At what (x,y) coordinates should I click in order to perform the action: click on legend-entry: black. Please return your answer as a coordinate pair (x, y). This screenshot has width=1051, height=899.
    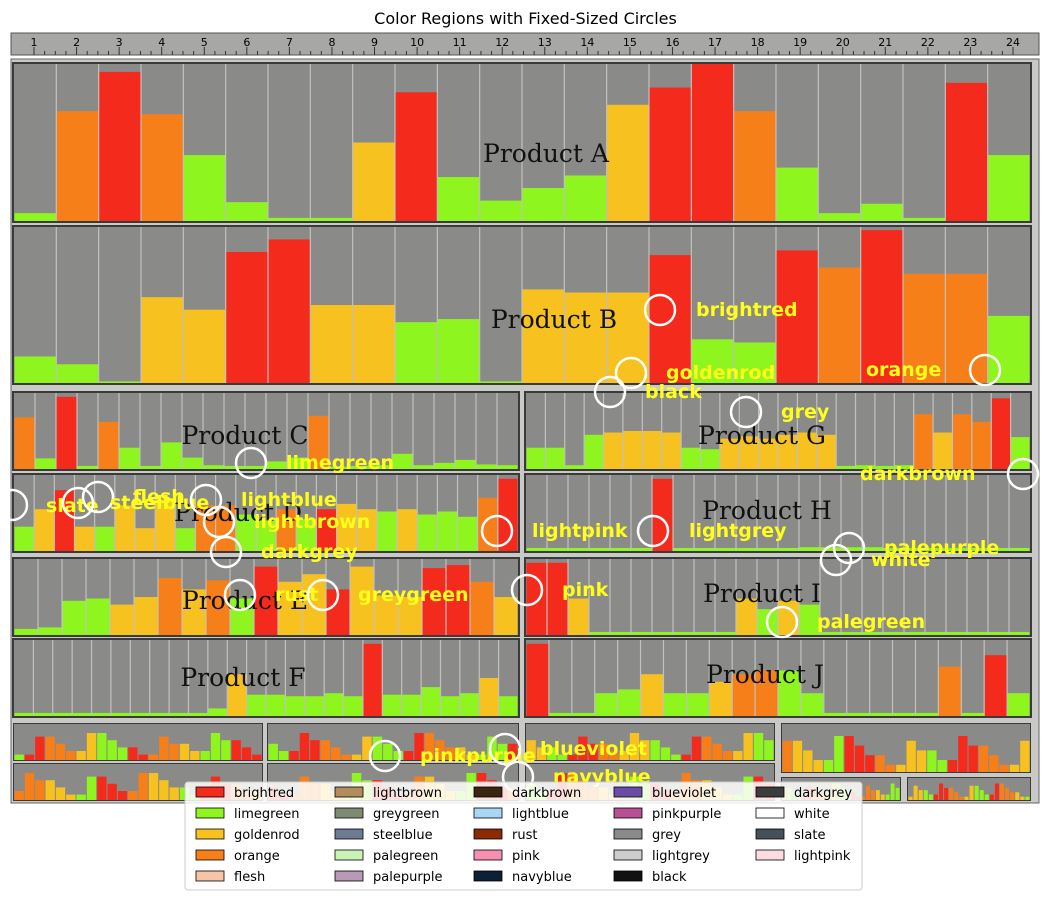
    Looking at the image, I should click on (650, 877).